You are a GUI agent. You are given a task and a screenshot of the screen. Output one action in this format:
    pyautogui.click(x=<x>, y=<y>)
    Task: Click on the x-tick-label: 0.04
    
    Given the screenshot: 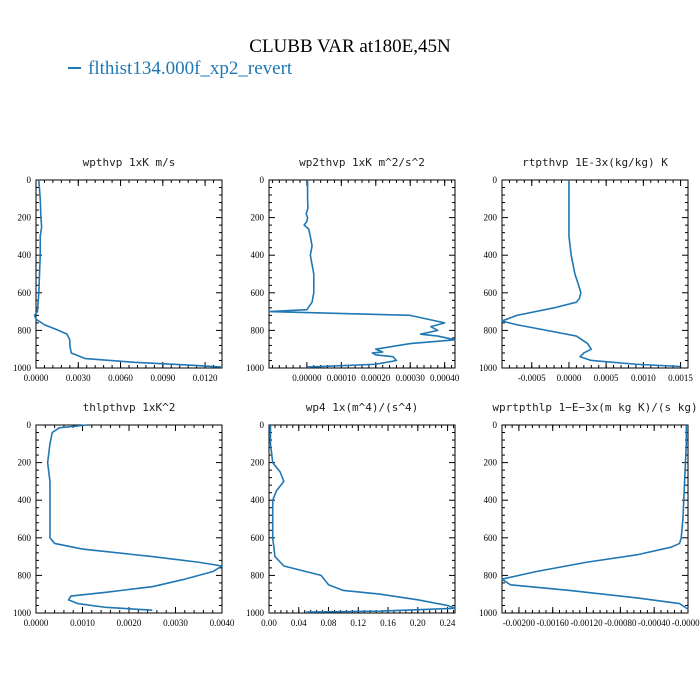 What is the action you would take?
    pyautogui.click(x=299, y=623)
    